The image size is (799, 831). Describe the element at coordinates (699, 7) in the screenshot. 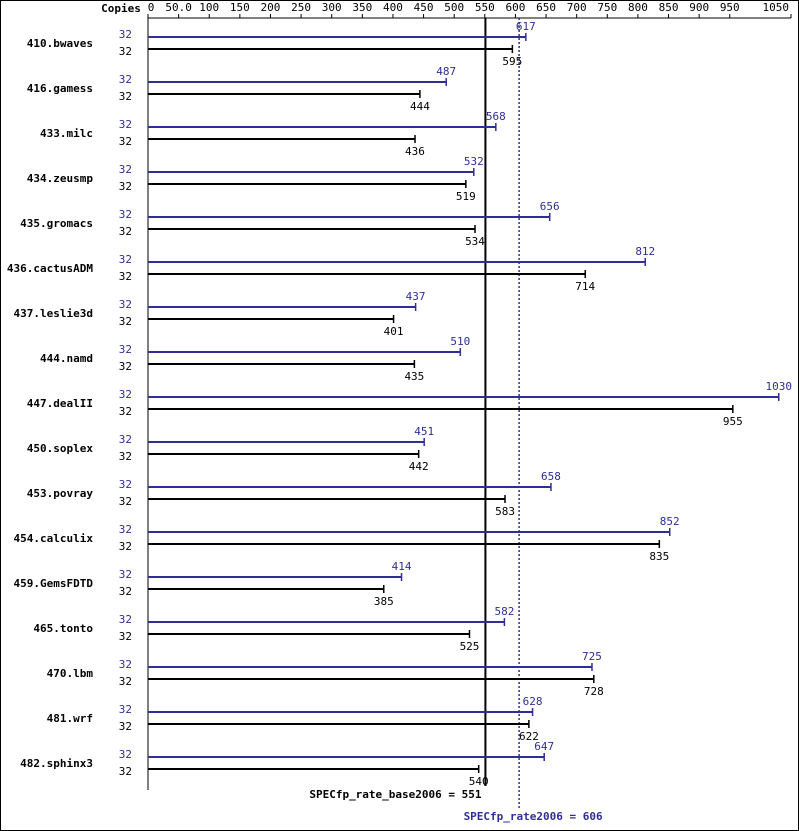

I see `x-tick-label: 900` at that location.